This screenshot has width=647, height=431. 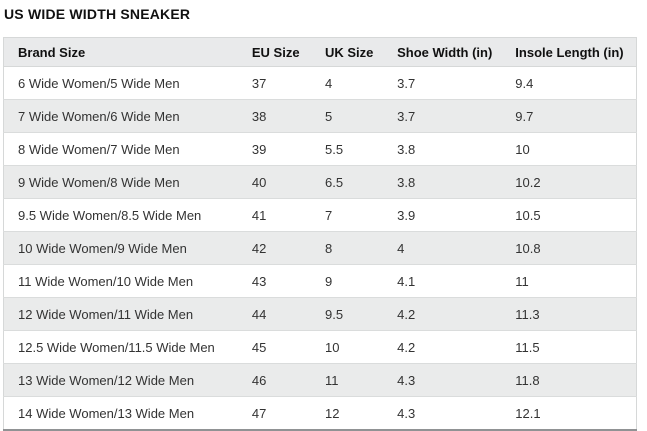 What do you see at coordinates (406, 215) in the screenshot?
I see `table-cell: 3.9` at bounding box center [406, 215].